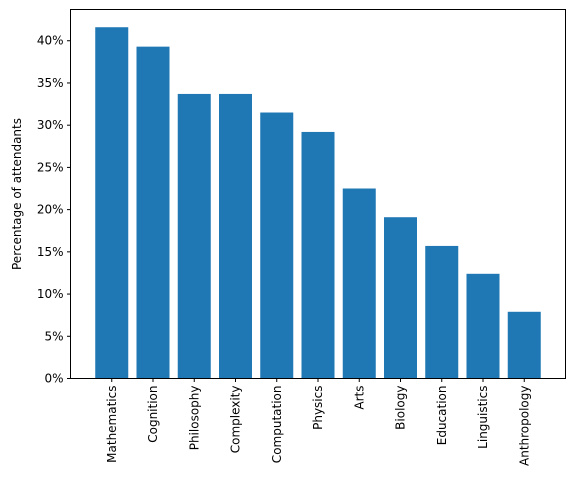 This screenshot has width=576, height=492. I want to click on x-tick-label: Linguistics, so click(483, 417).